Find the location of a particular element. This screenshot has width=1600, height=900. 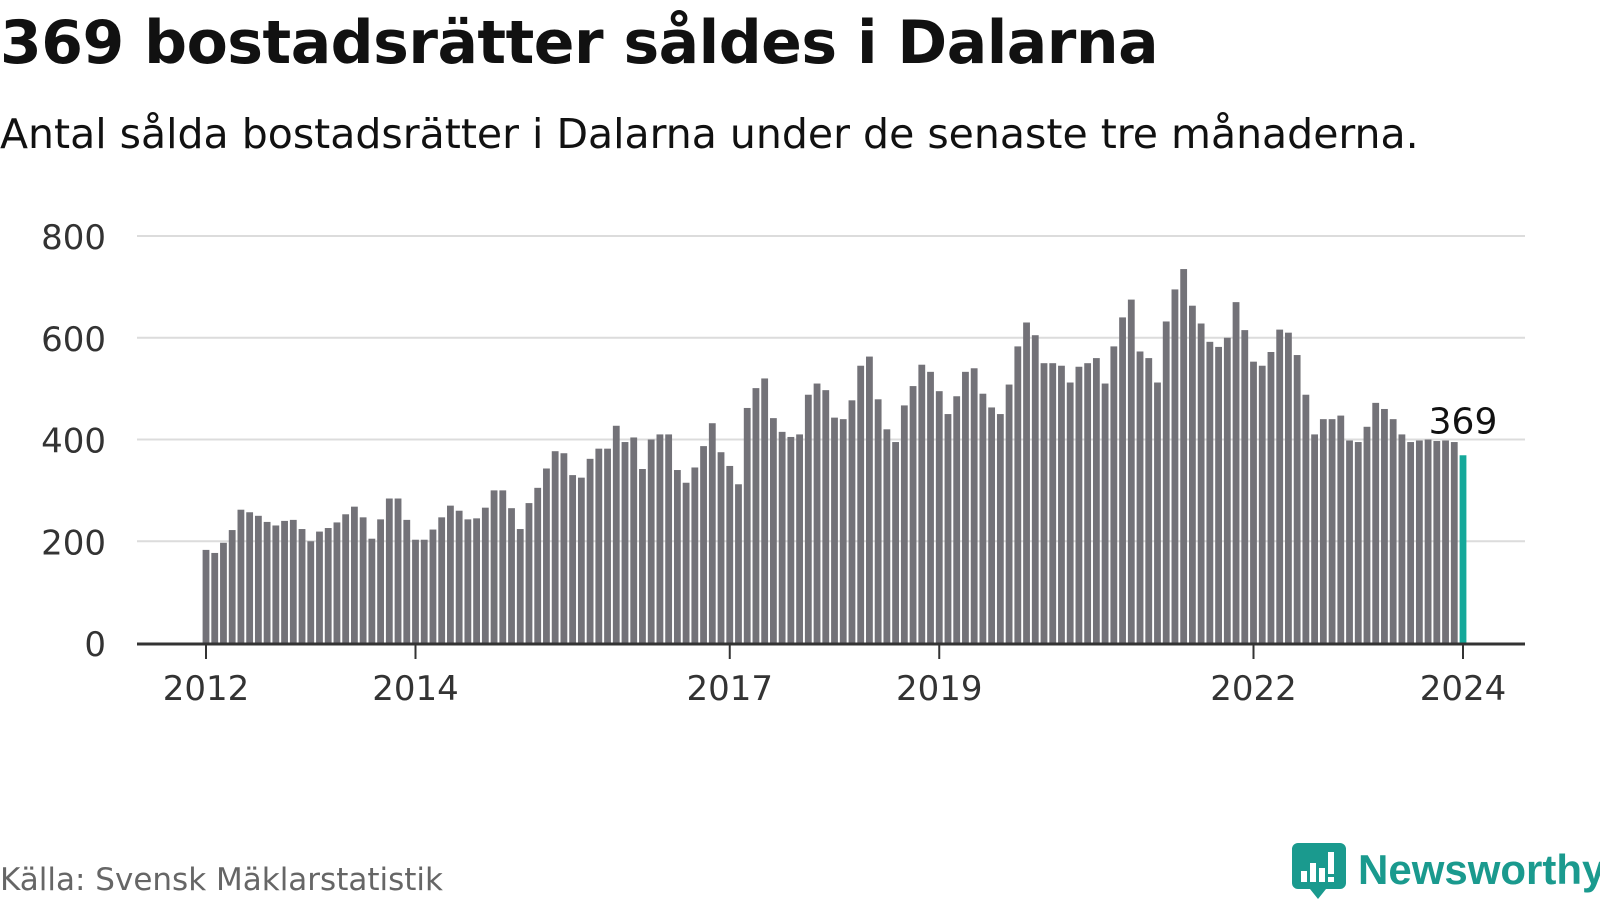

x-tick-label-2014: 2014 is located at coordinates (415, 689).